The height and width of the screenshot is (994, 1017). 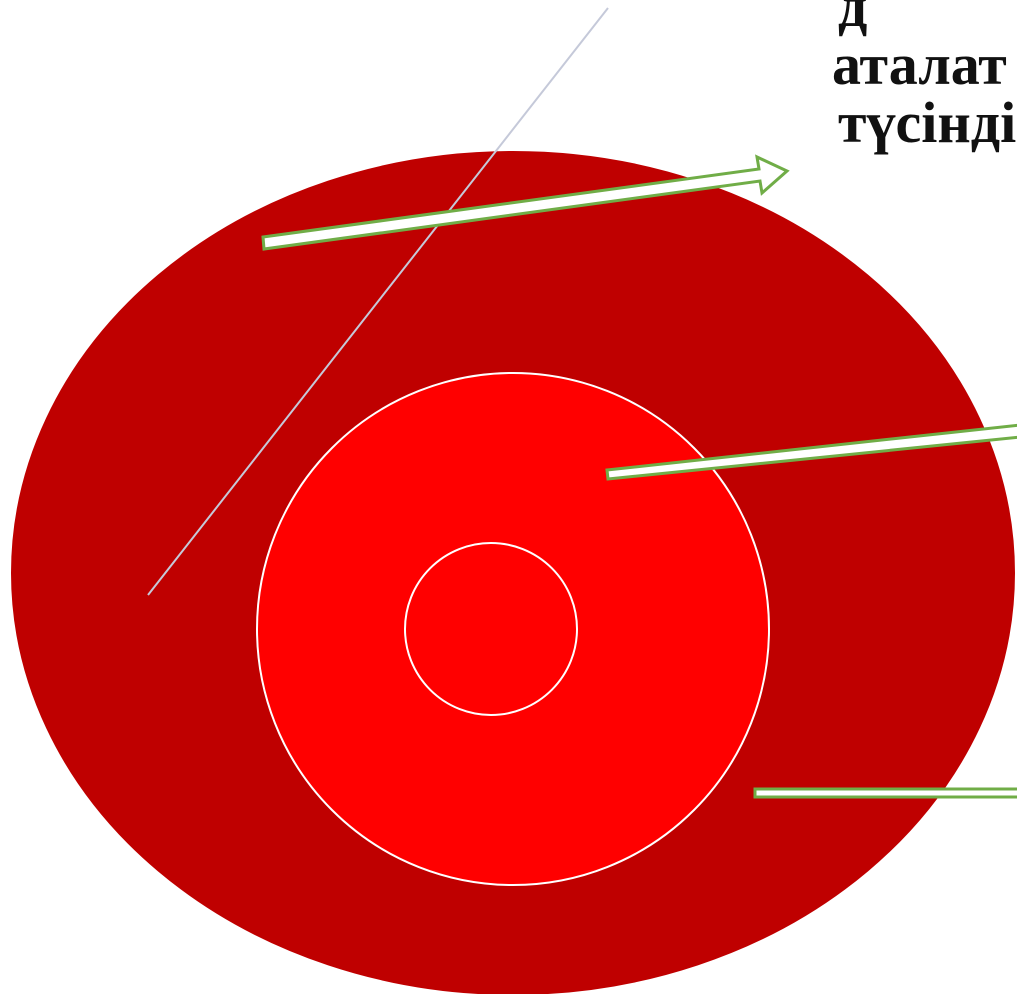 I want to click on caption-text: д аталат түсінді, so click(x=927, y=76).